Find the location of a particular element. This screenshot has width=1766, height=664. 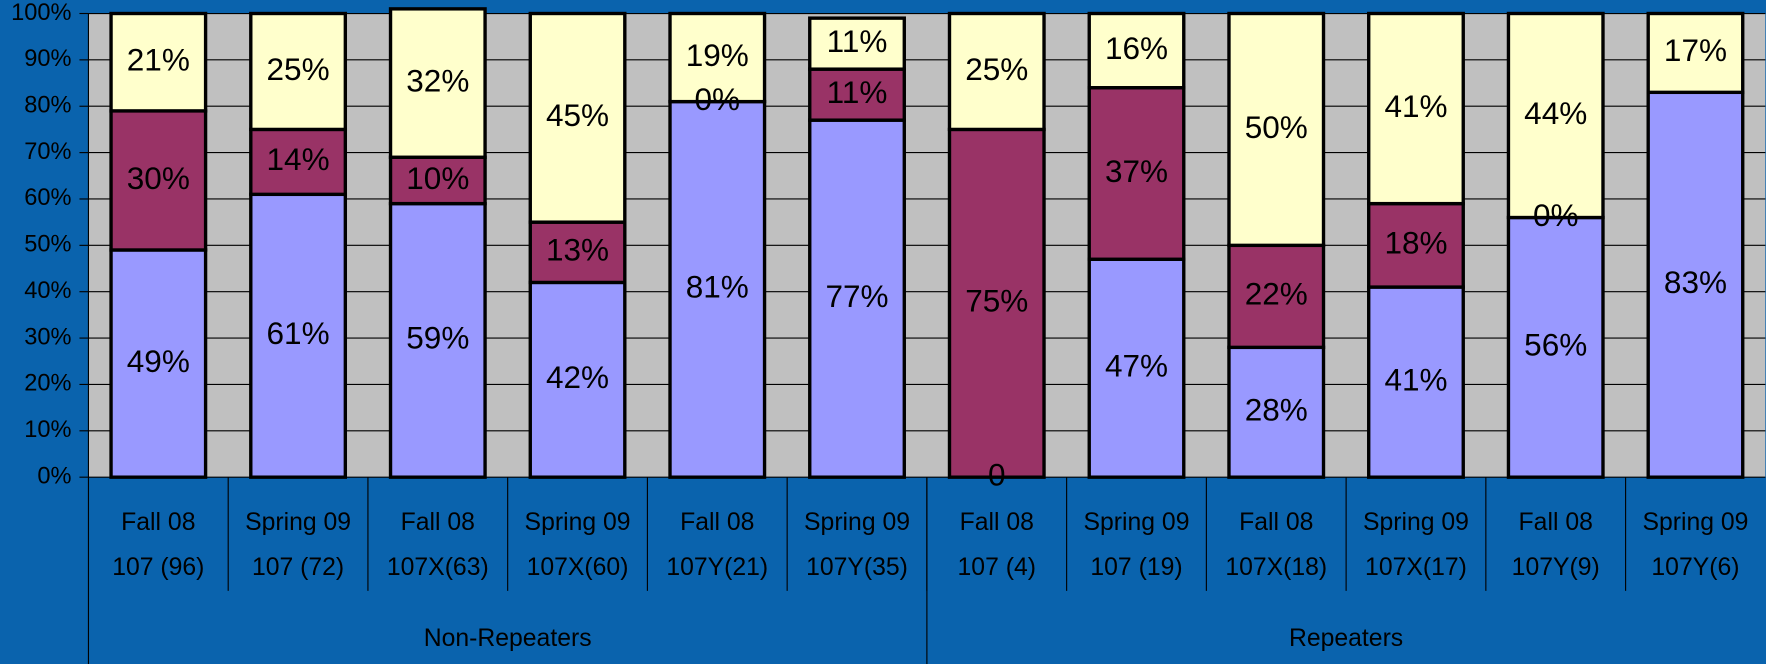

y-tick-label: 80% is located at coordinates (47, 105).